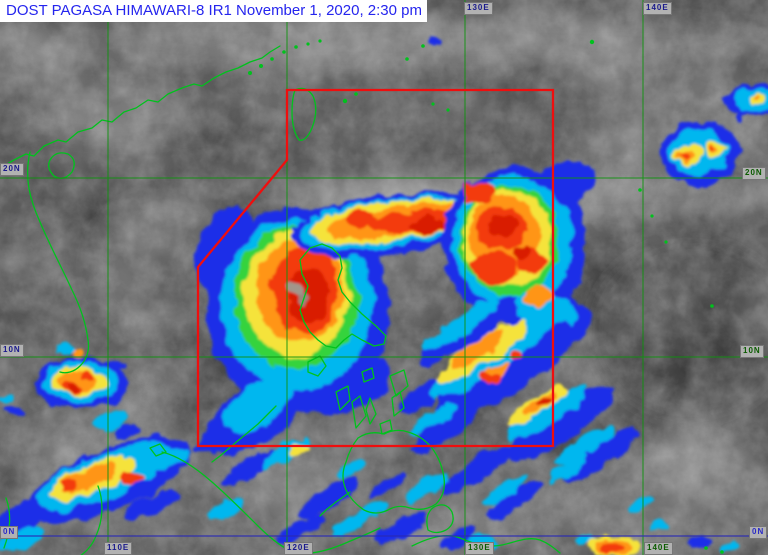 The width and height of the screenshot is (768, 555). Describe the element at coordinates (140, 107) in the screenshot. I see `coastline-china` at that location.